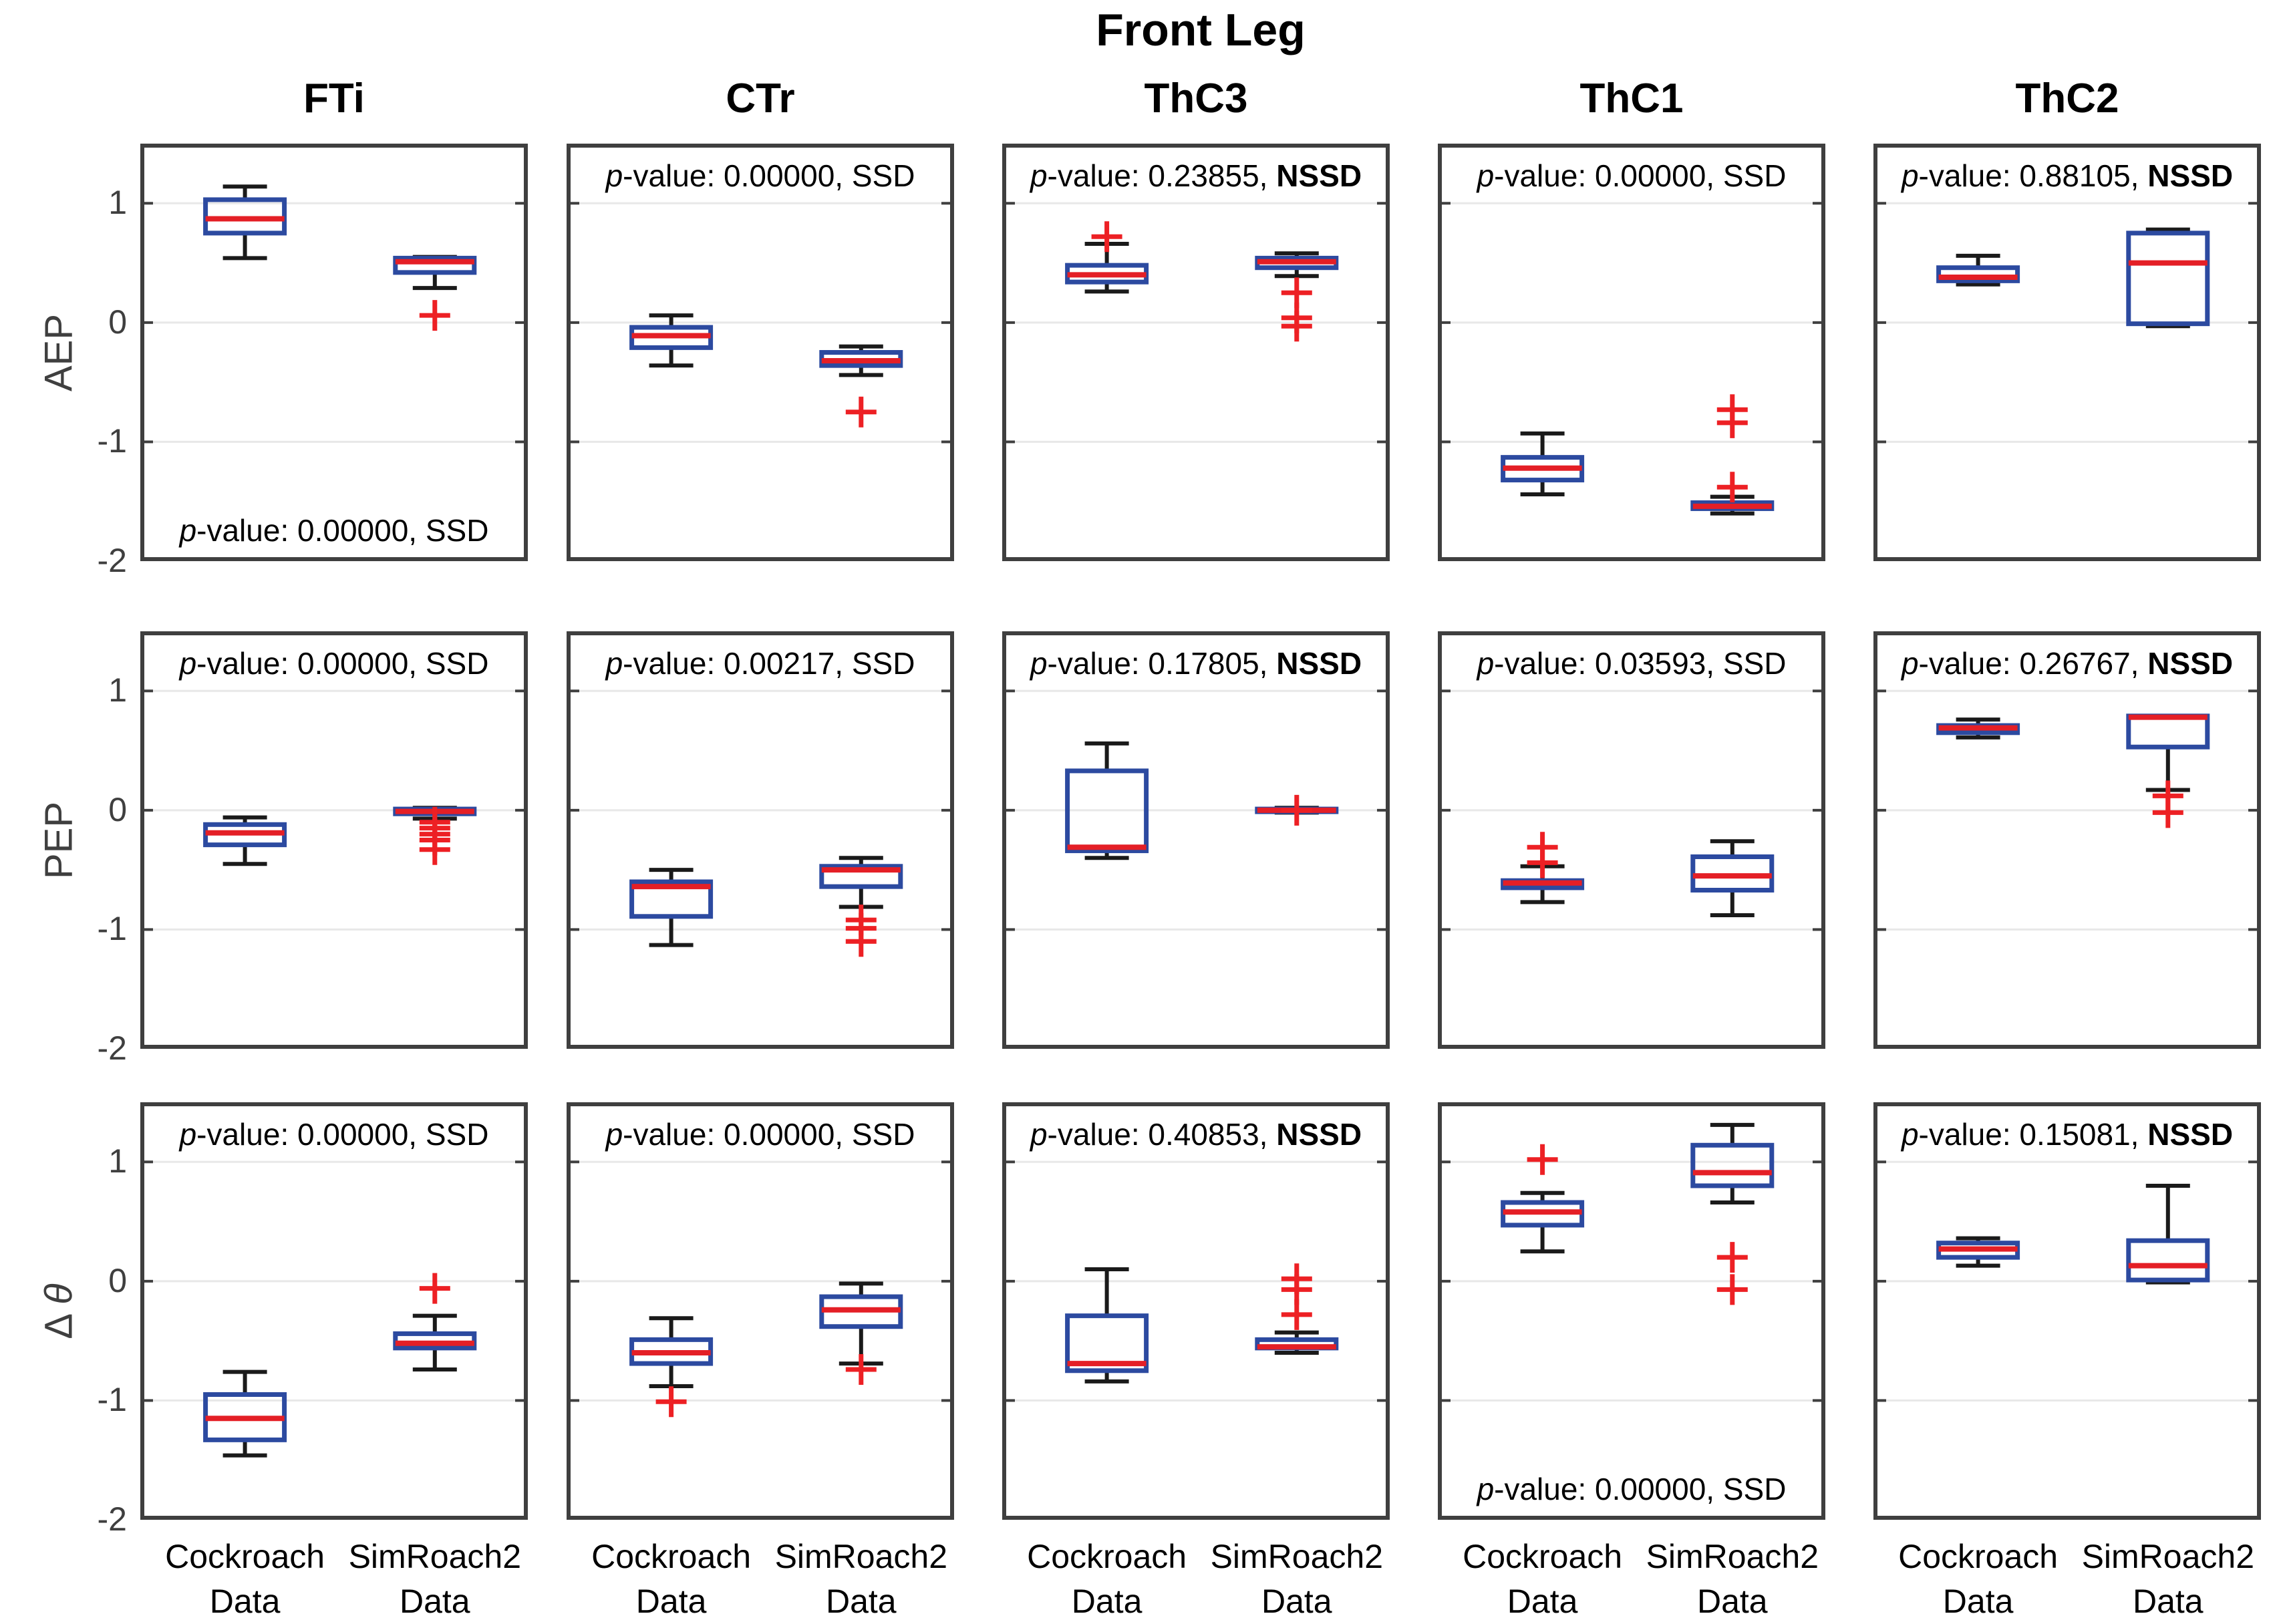 The width and height of the screenshot is (2277, 1624). What do you see at coordinates (334, 98) in the screenshot?
I see `column-title-FTi: FTi` at bounding box center [334, 98].